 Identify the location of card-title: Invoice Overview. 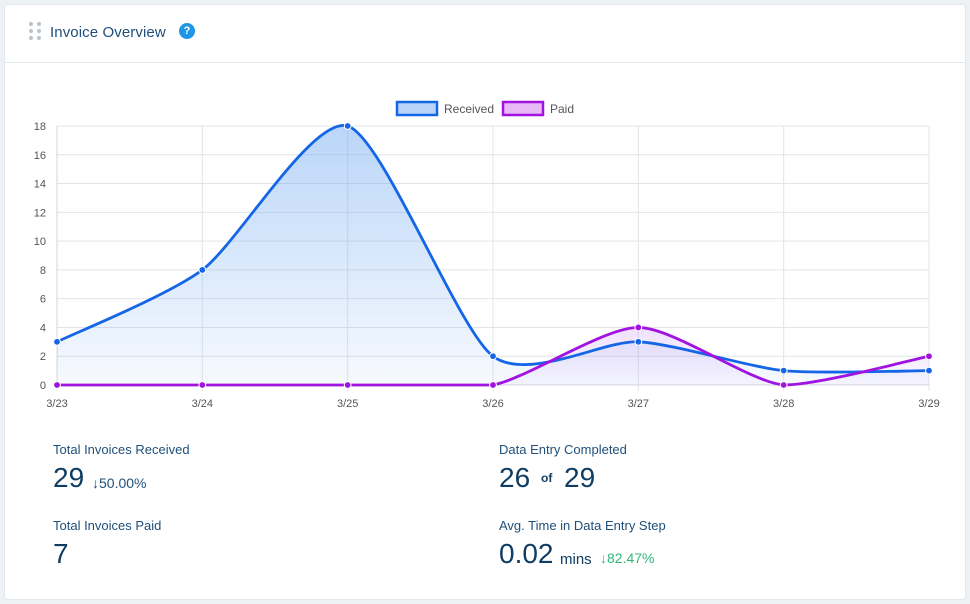
(108, 32).